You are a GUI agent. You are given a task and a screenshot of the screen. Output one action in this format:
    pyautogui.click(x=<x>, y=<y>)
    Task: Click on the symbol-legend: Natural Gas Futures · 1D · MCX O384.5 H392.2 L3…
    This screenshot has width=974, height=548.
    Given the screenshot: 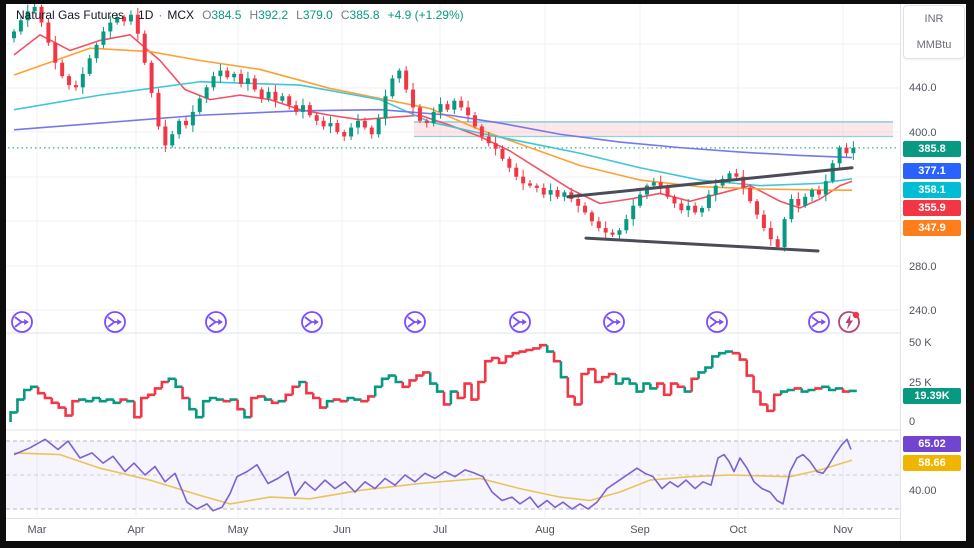 What is the action you would take?
    pyautogui.click(x=240, y=15)
    